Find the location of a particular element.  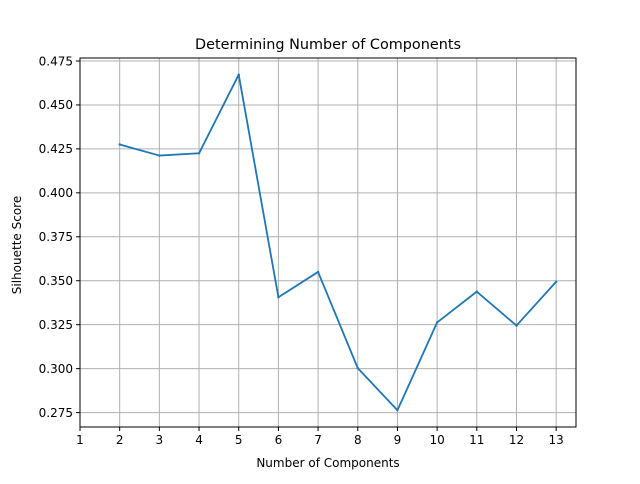

y-tick-label: 0.375 is located at coordinates (56, 237).